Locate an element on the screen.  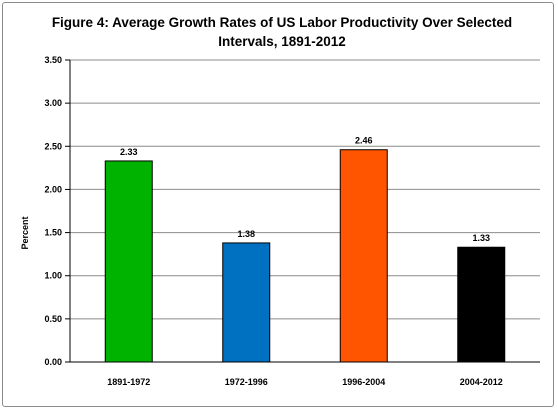
x-tick-label: 1996-2004 is located at coordinates (363, 382).